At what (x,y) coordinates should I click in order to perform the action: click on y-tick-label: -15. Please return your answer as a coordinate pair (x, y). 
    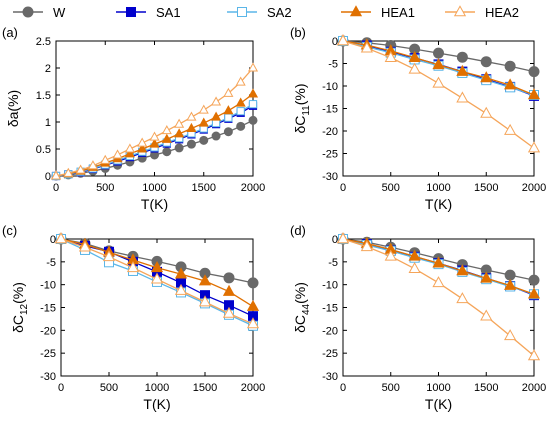
    Looking at the image, I should click on (330, 309).